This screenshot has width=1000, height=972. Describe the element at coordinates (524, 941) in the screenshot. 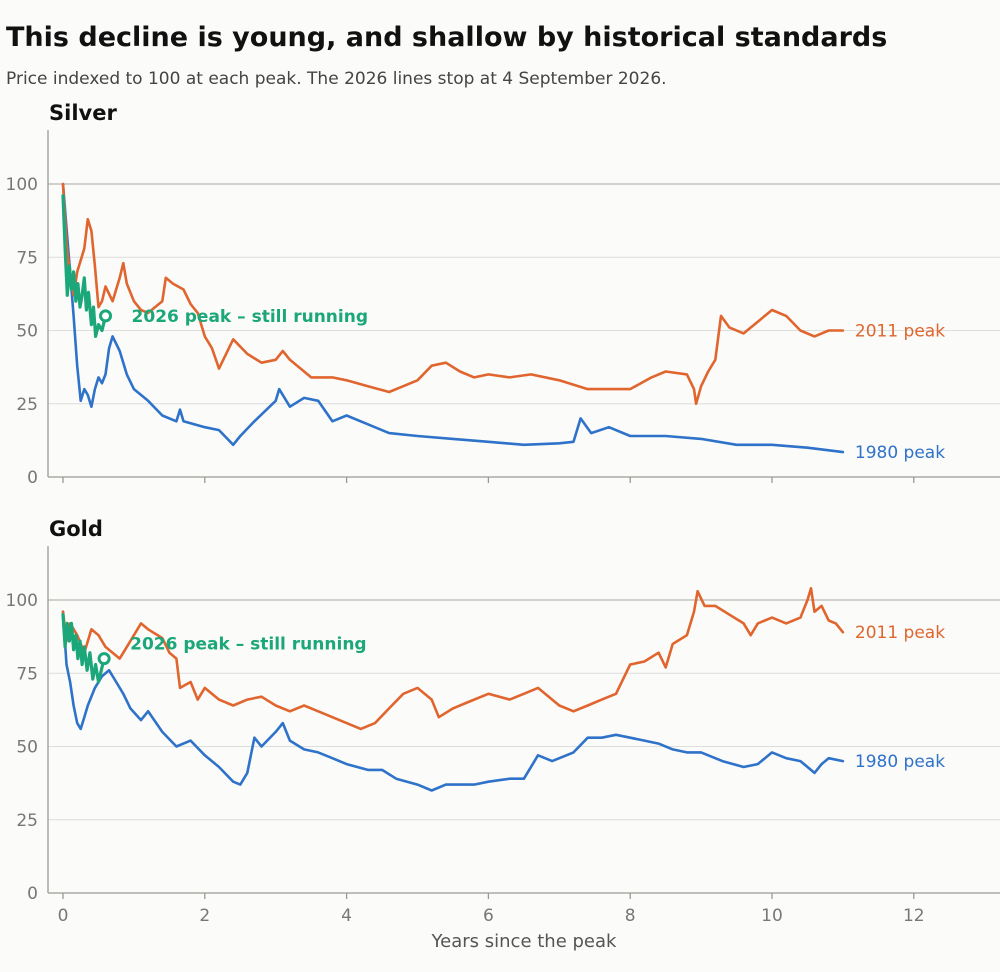

I see `x-axis-label: Years since the peak` at that location.